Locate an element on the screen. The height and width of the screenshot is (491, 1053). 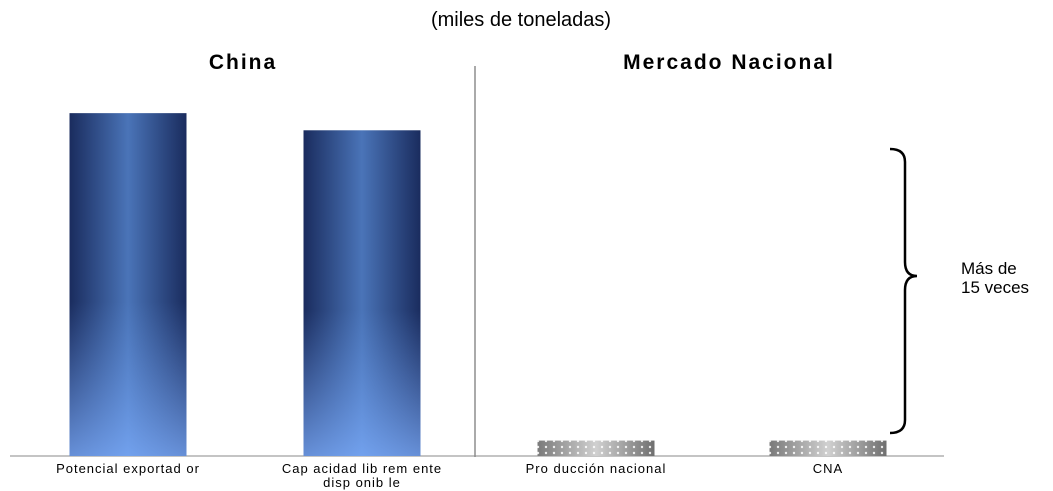
tick-label-cna: CNA is located at coordinates (828, 468).